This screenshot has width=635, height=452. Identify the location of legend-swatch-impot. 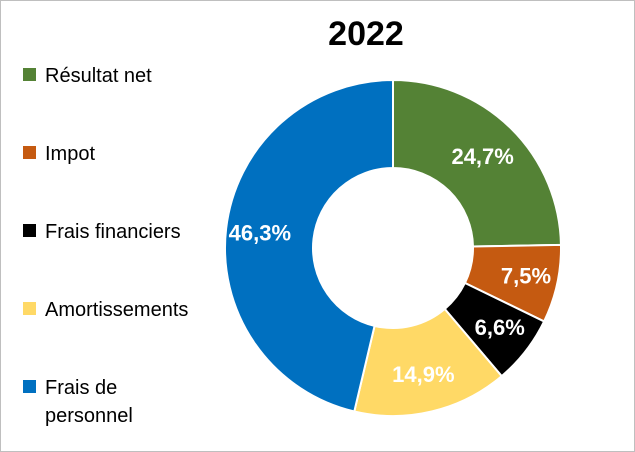
(29, 152).